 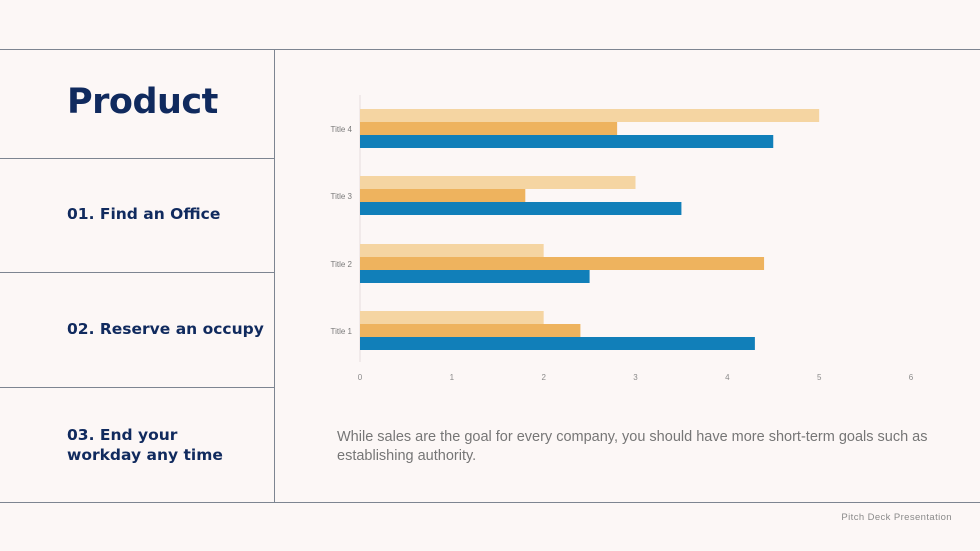 What do you see at coordinates (543, 377) in the screenshot?
I see `x-tick-label: 2` at bounding box center [543, 377].